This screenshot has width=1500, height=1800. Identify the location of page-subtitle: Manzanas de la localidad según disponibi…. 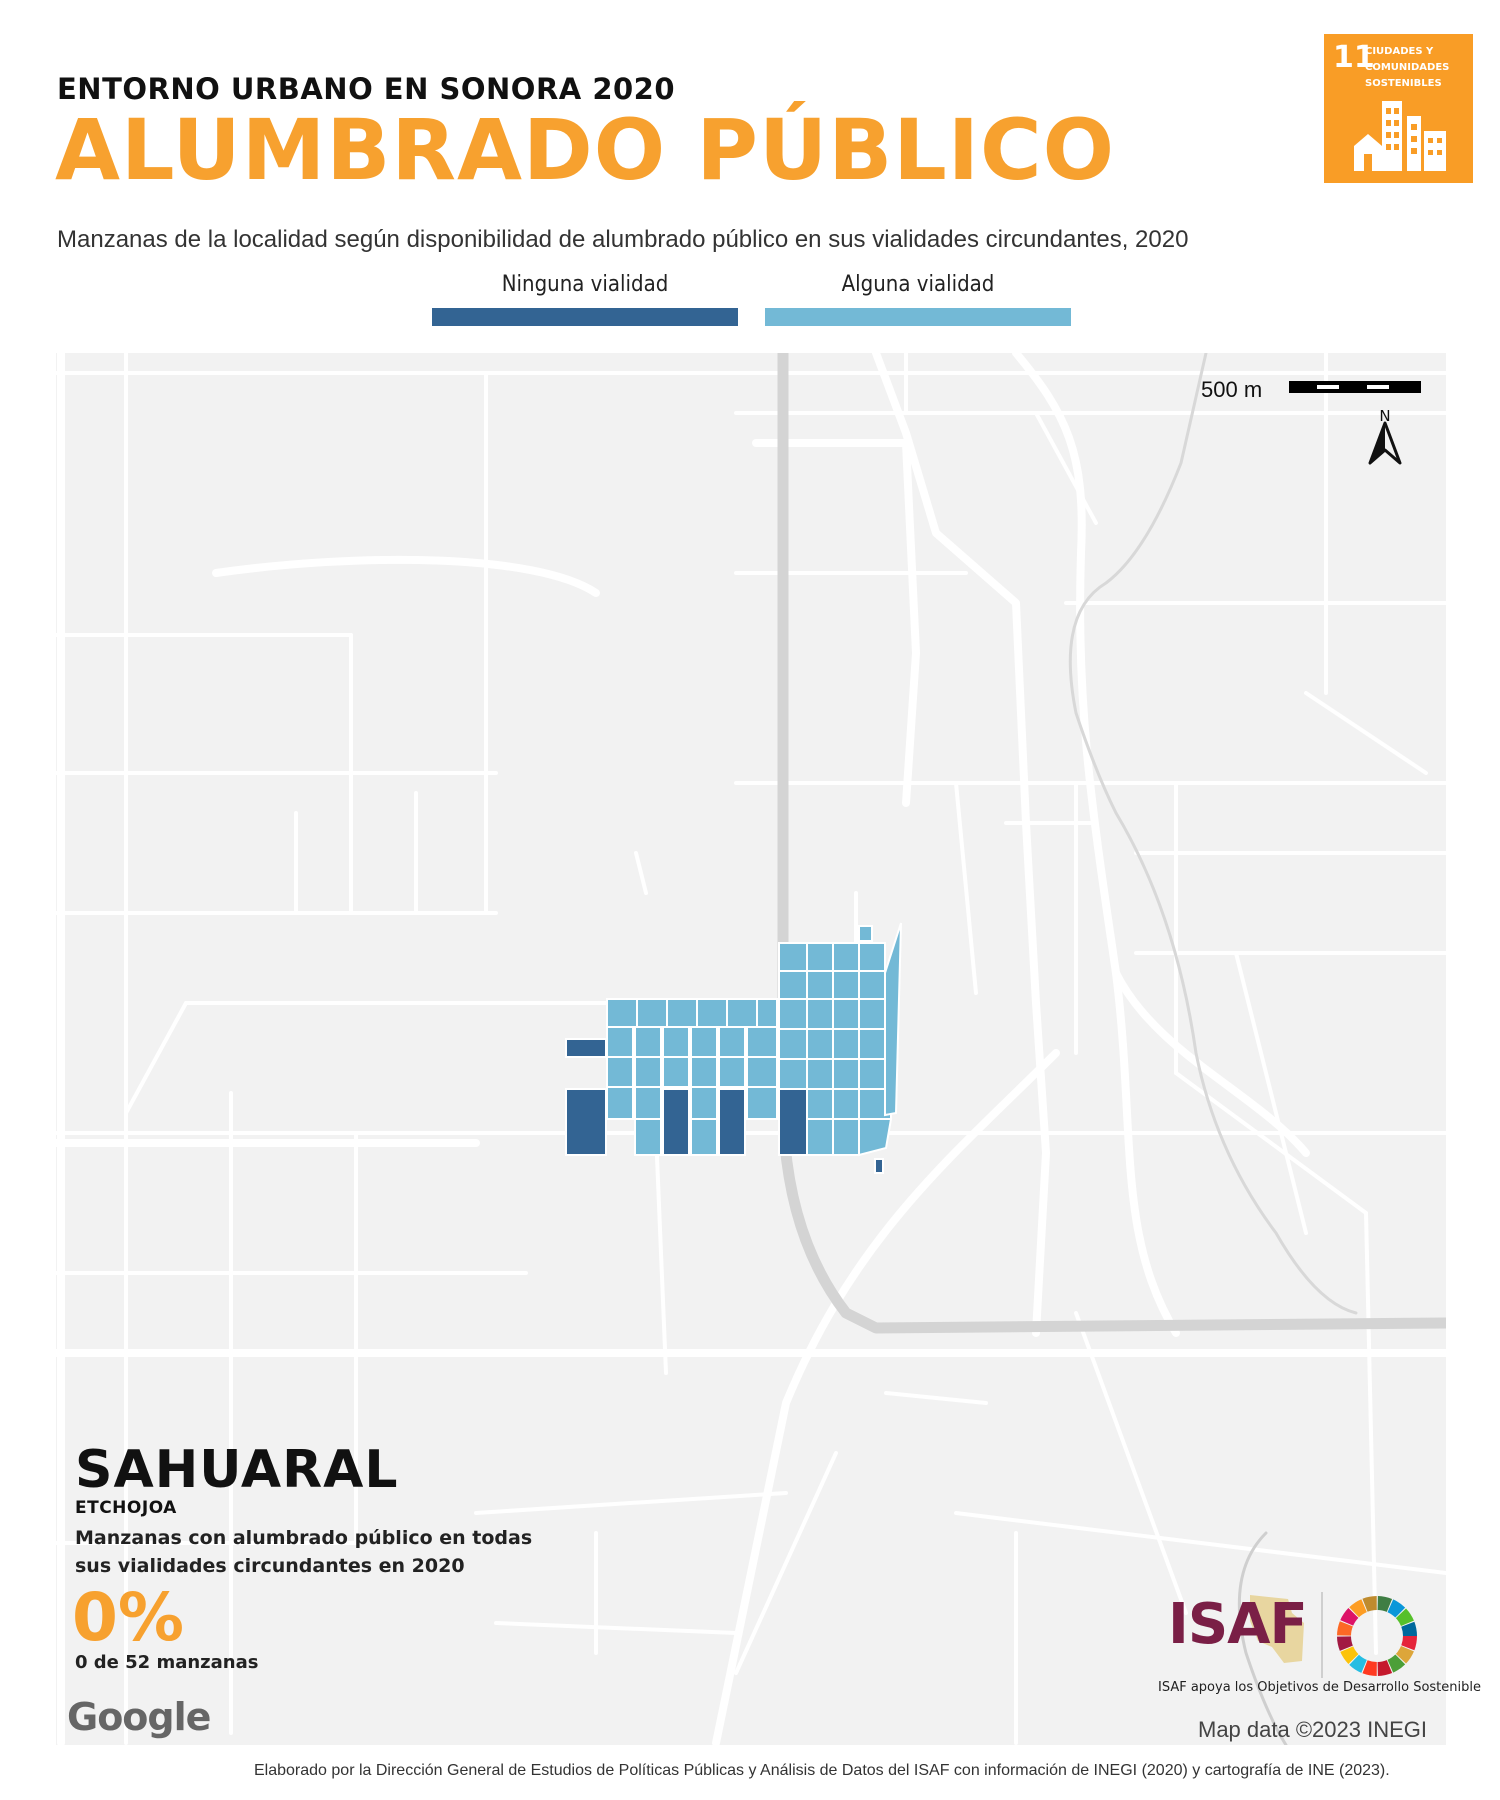
(623, 239).